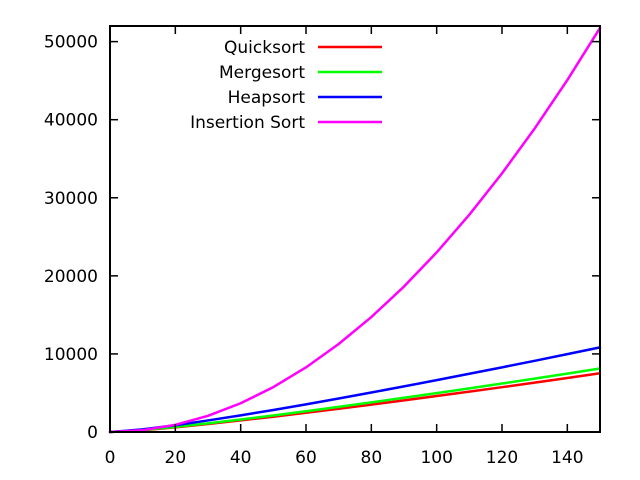  Describe the element at coordinates (262, 73) in the screenshot. I see `legend-label-mergesort: Mergesort` at that location.